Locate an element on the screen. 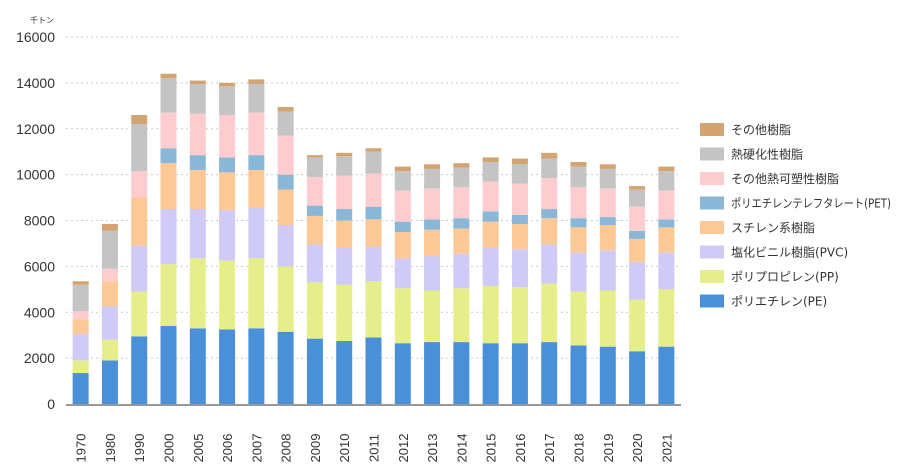 The width and height of the screenshot is (900, 473). x-tick-label: 1970 is located at coordinates (81, 448).